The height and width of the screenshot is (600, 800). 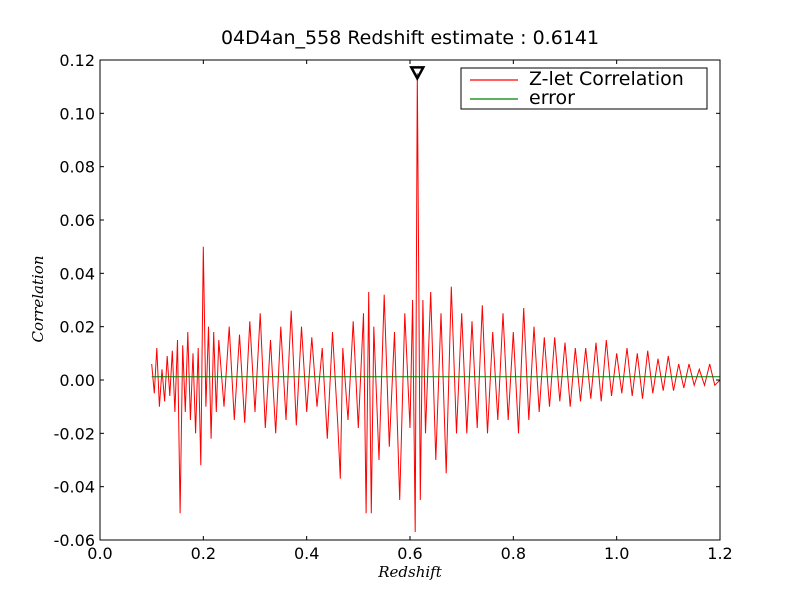 What do you see at coordinates (513, 553) in the screenshot?
I see `x-tick-label: 0.8` at bounding box center [513, 553].